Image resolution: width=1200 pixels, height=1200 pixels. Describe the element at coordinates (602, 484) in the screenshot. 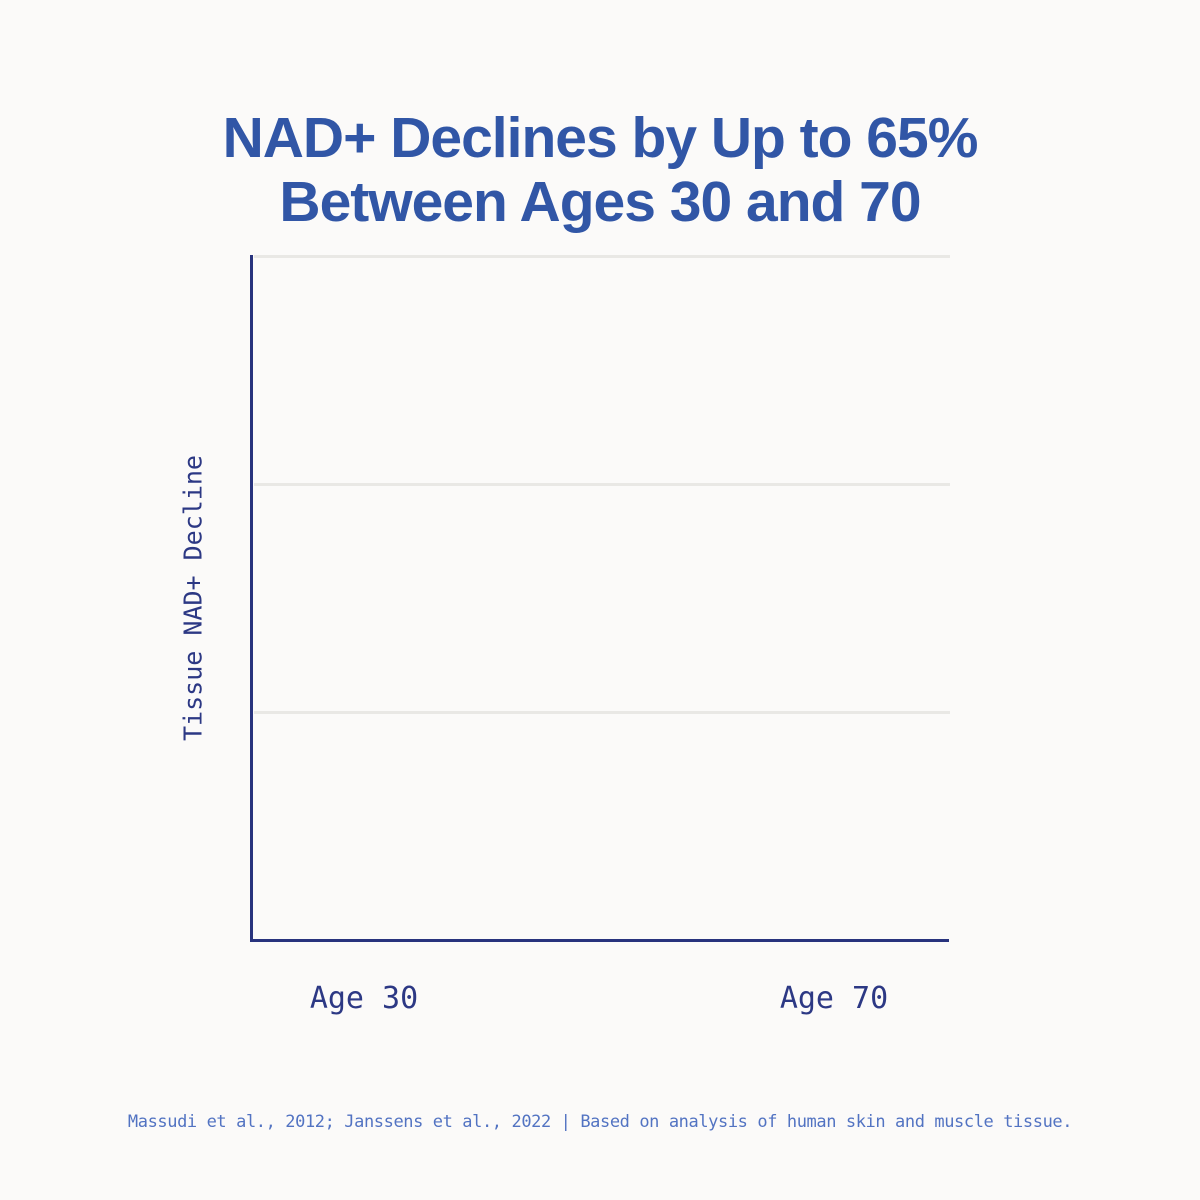

I see `gridline-middle` at that location.